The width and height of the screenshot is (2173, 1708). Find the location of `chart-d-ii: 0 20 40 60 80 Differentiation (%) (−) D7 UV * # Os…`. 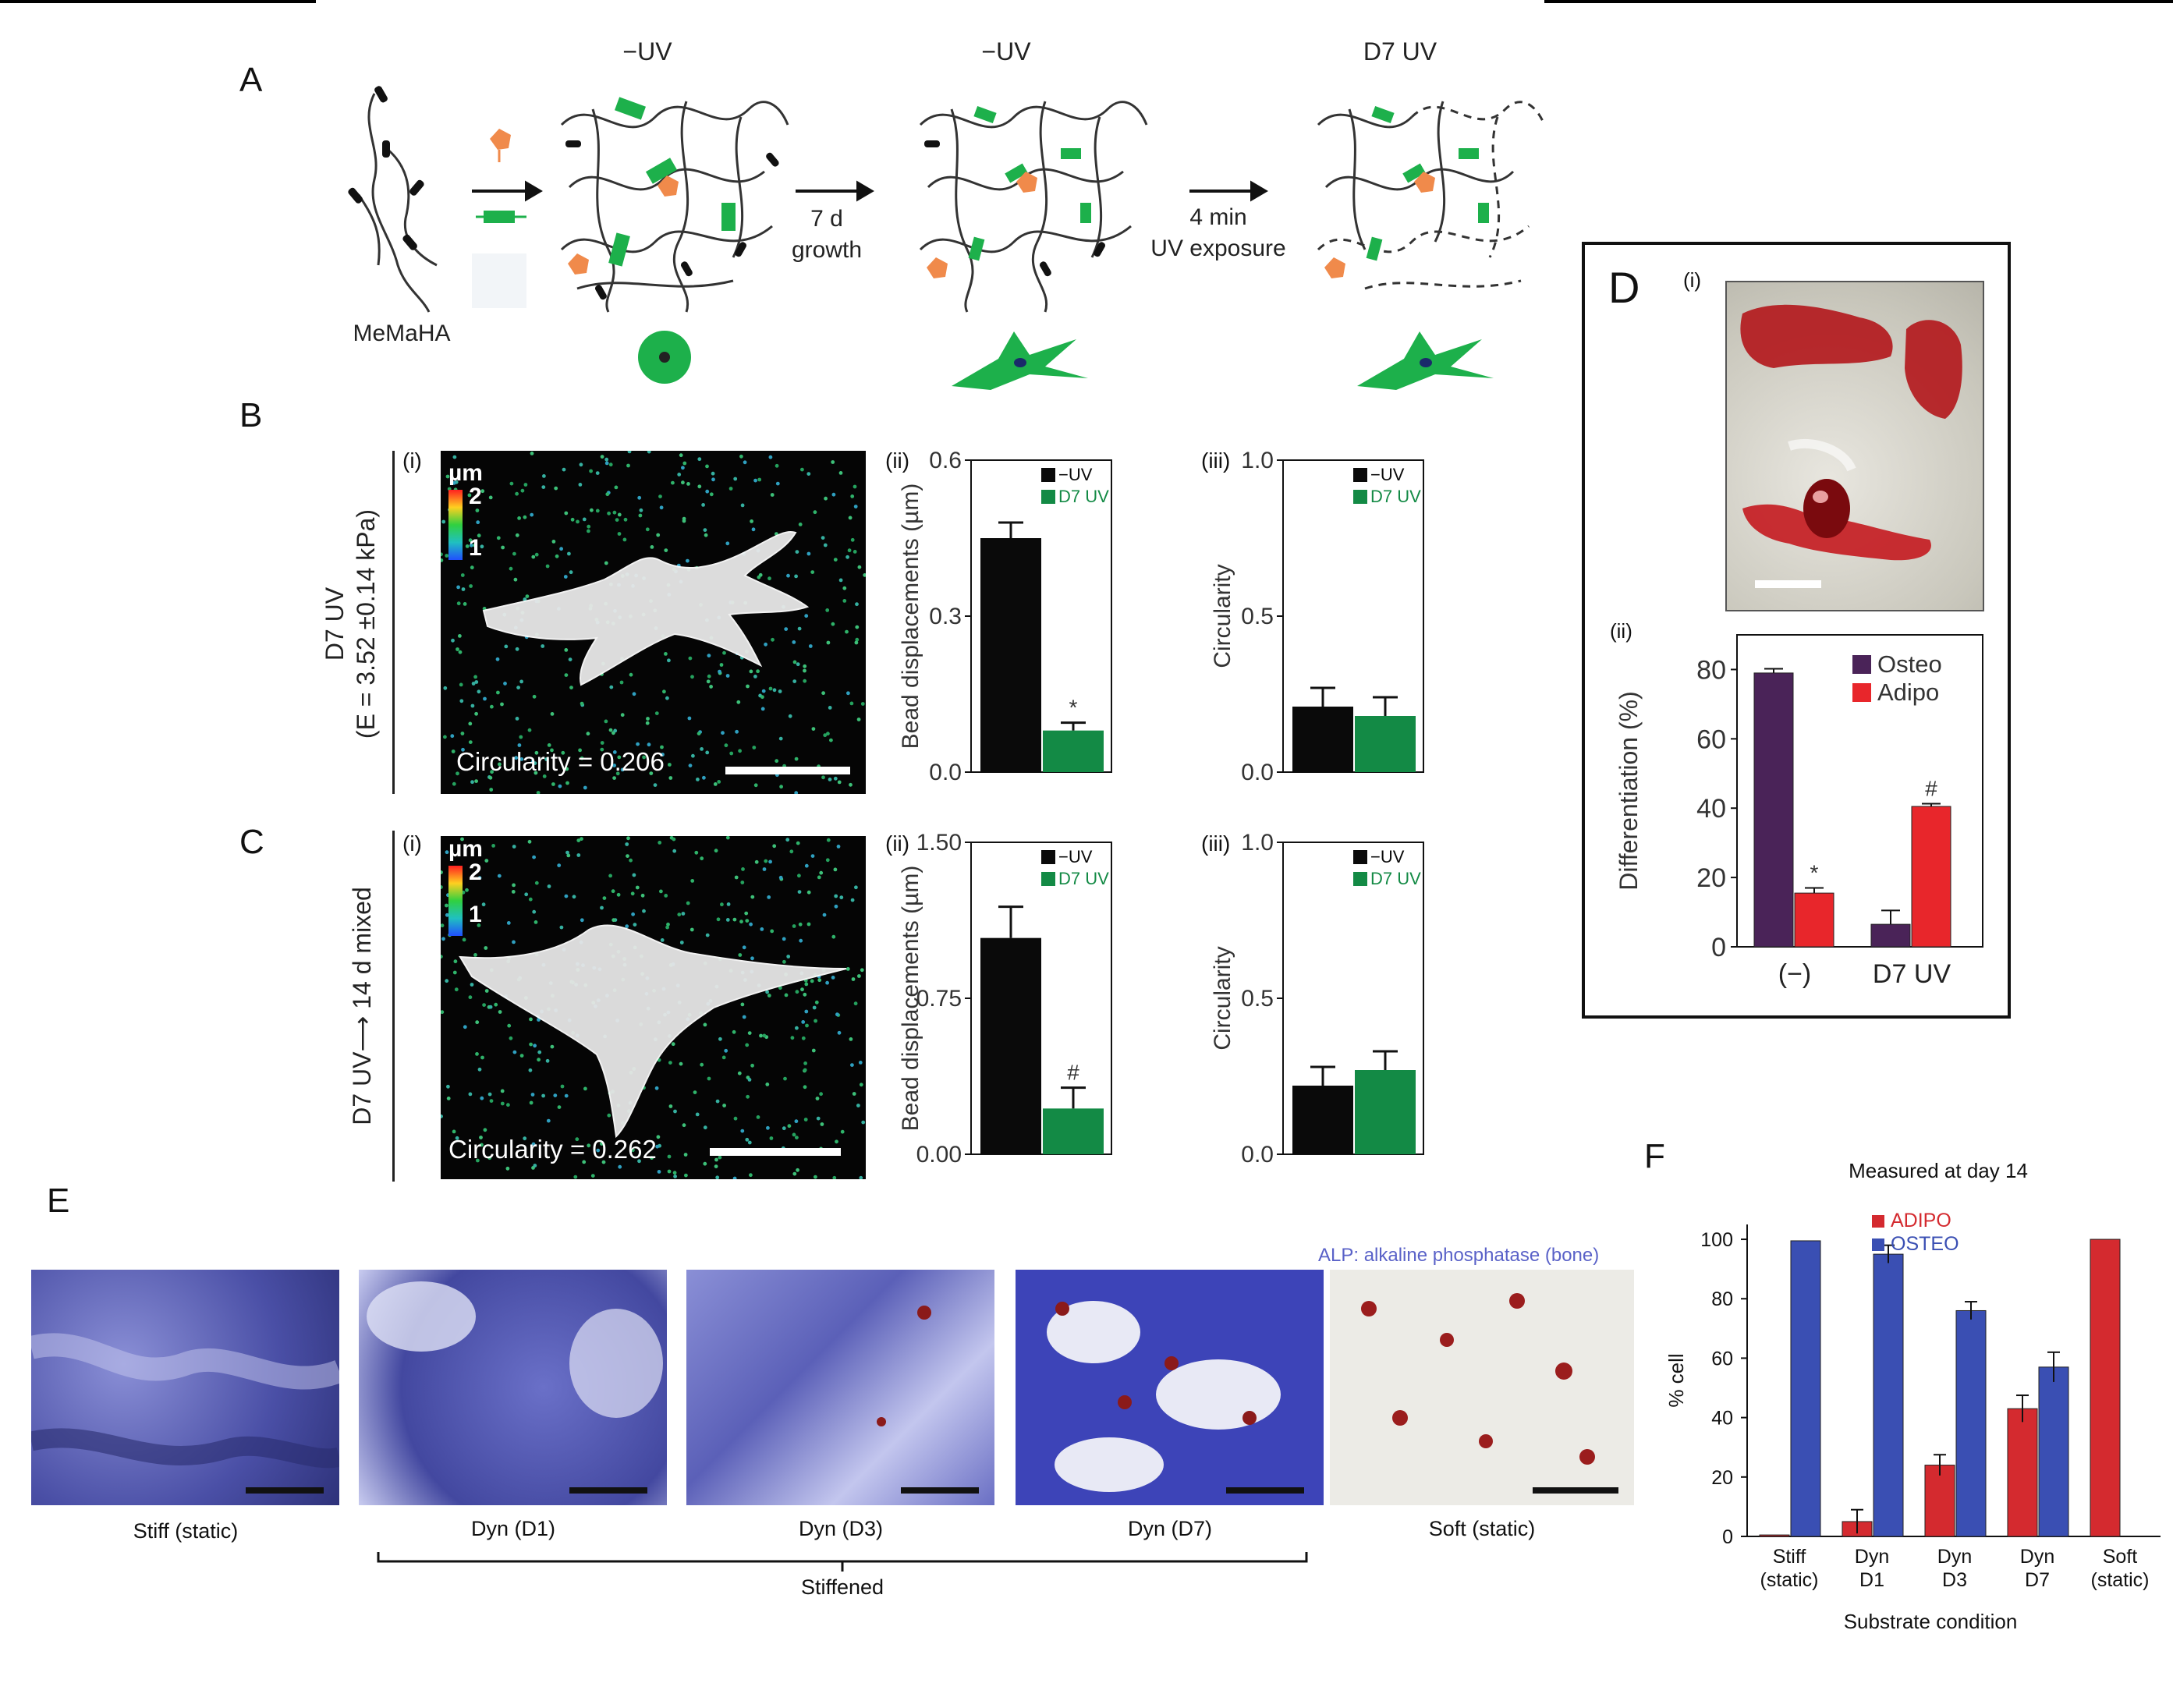

chart-d-ii: 0 20 40 60 80 Differentiation (%) (−) D7 UV * # Os… is located at coordinates (1799, 811).